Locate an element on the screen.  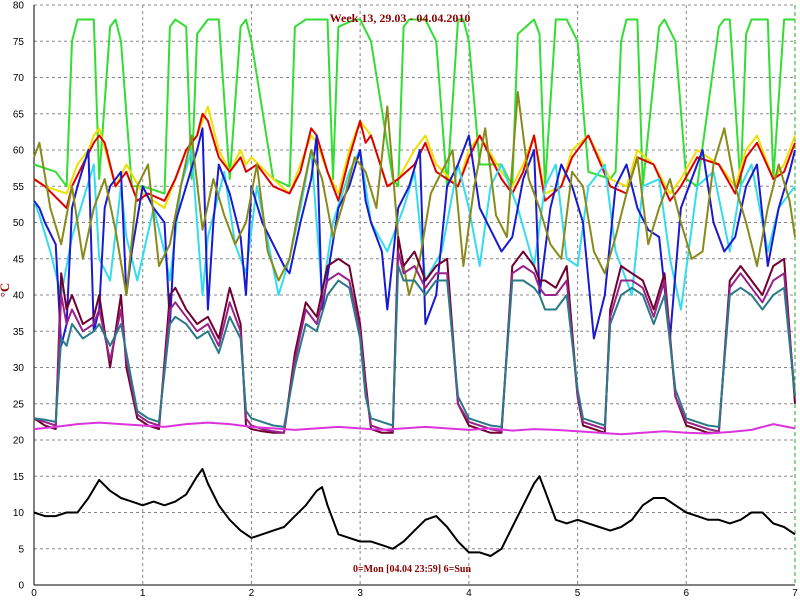
y-tick-label: 50 is located at coordinates (19, 223).